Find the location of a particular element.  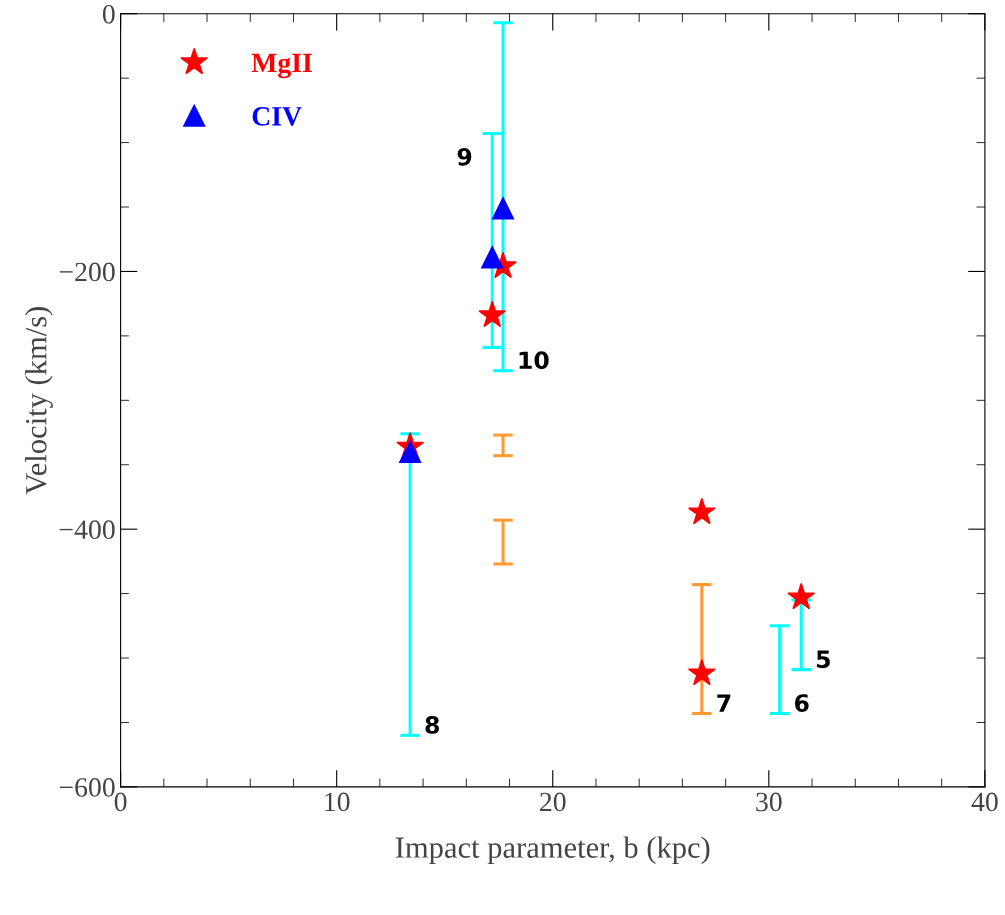

y-tick-label: −400 is located at coordinates (87, 530).